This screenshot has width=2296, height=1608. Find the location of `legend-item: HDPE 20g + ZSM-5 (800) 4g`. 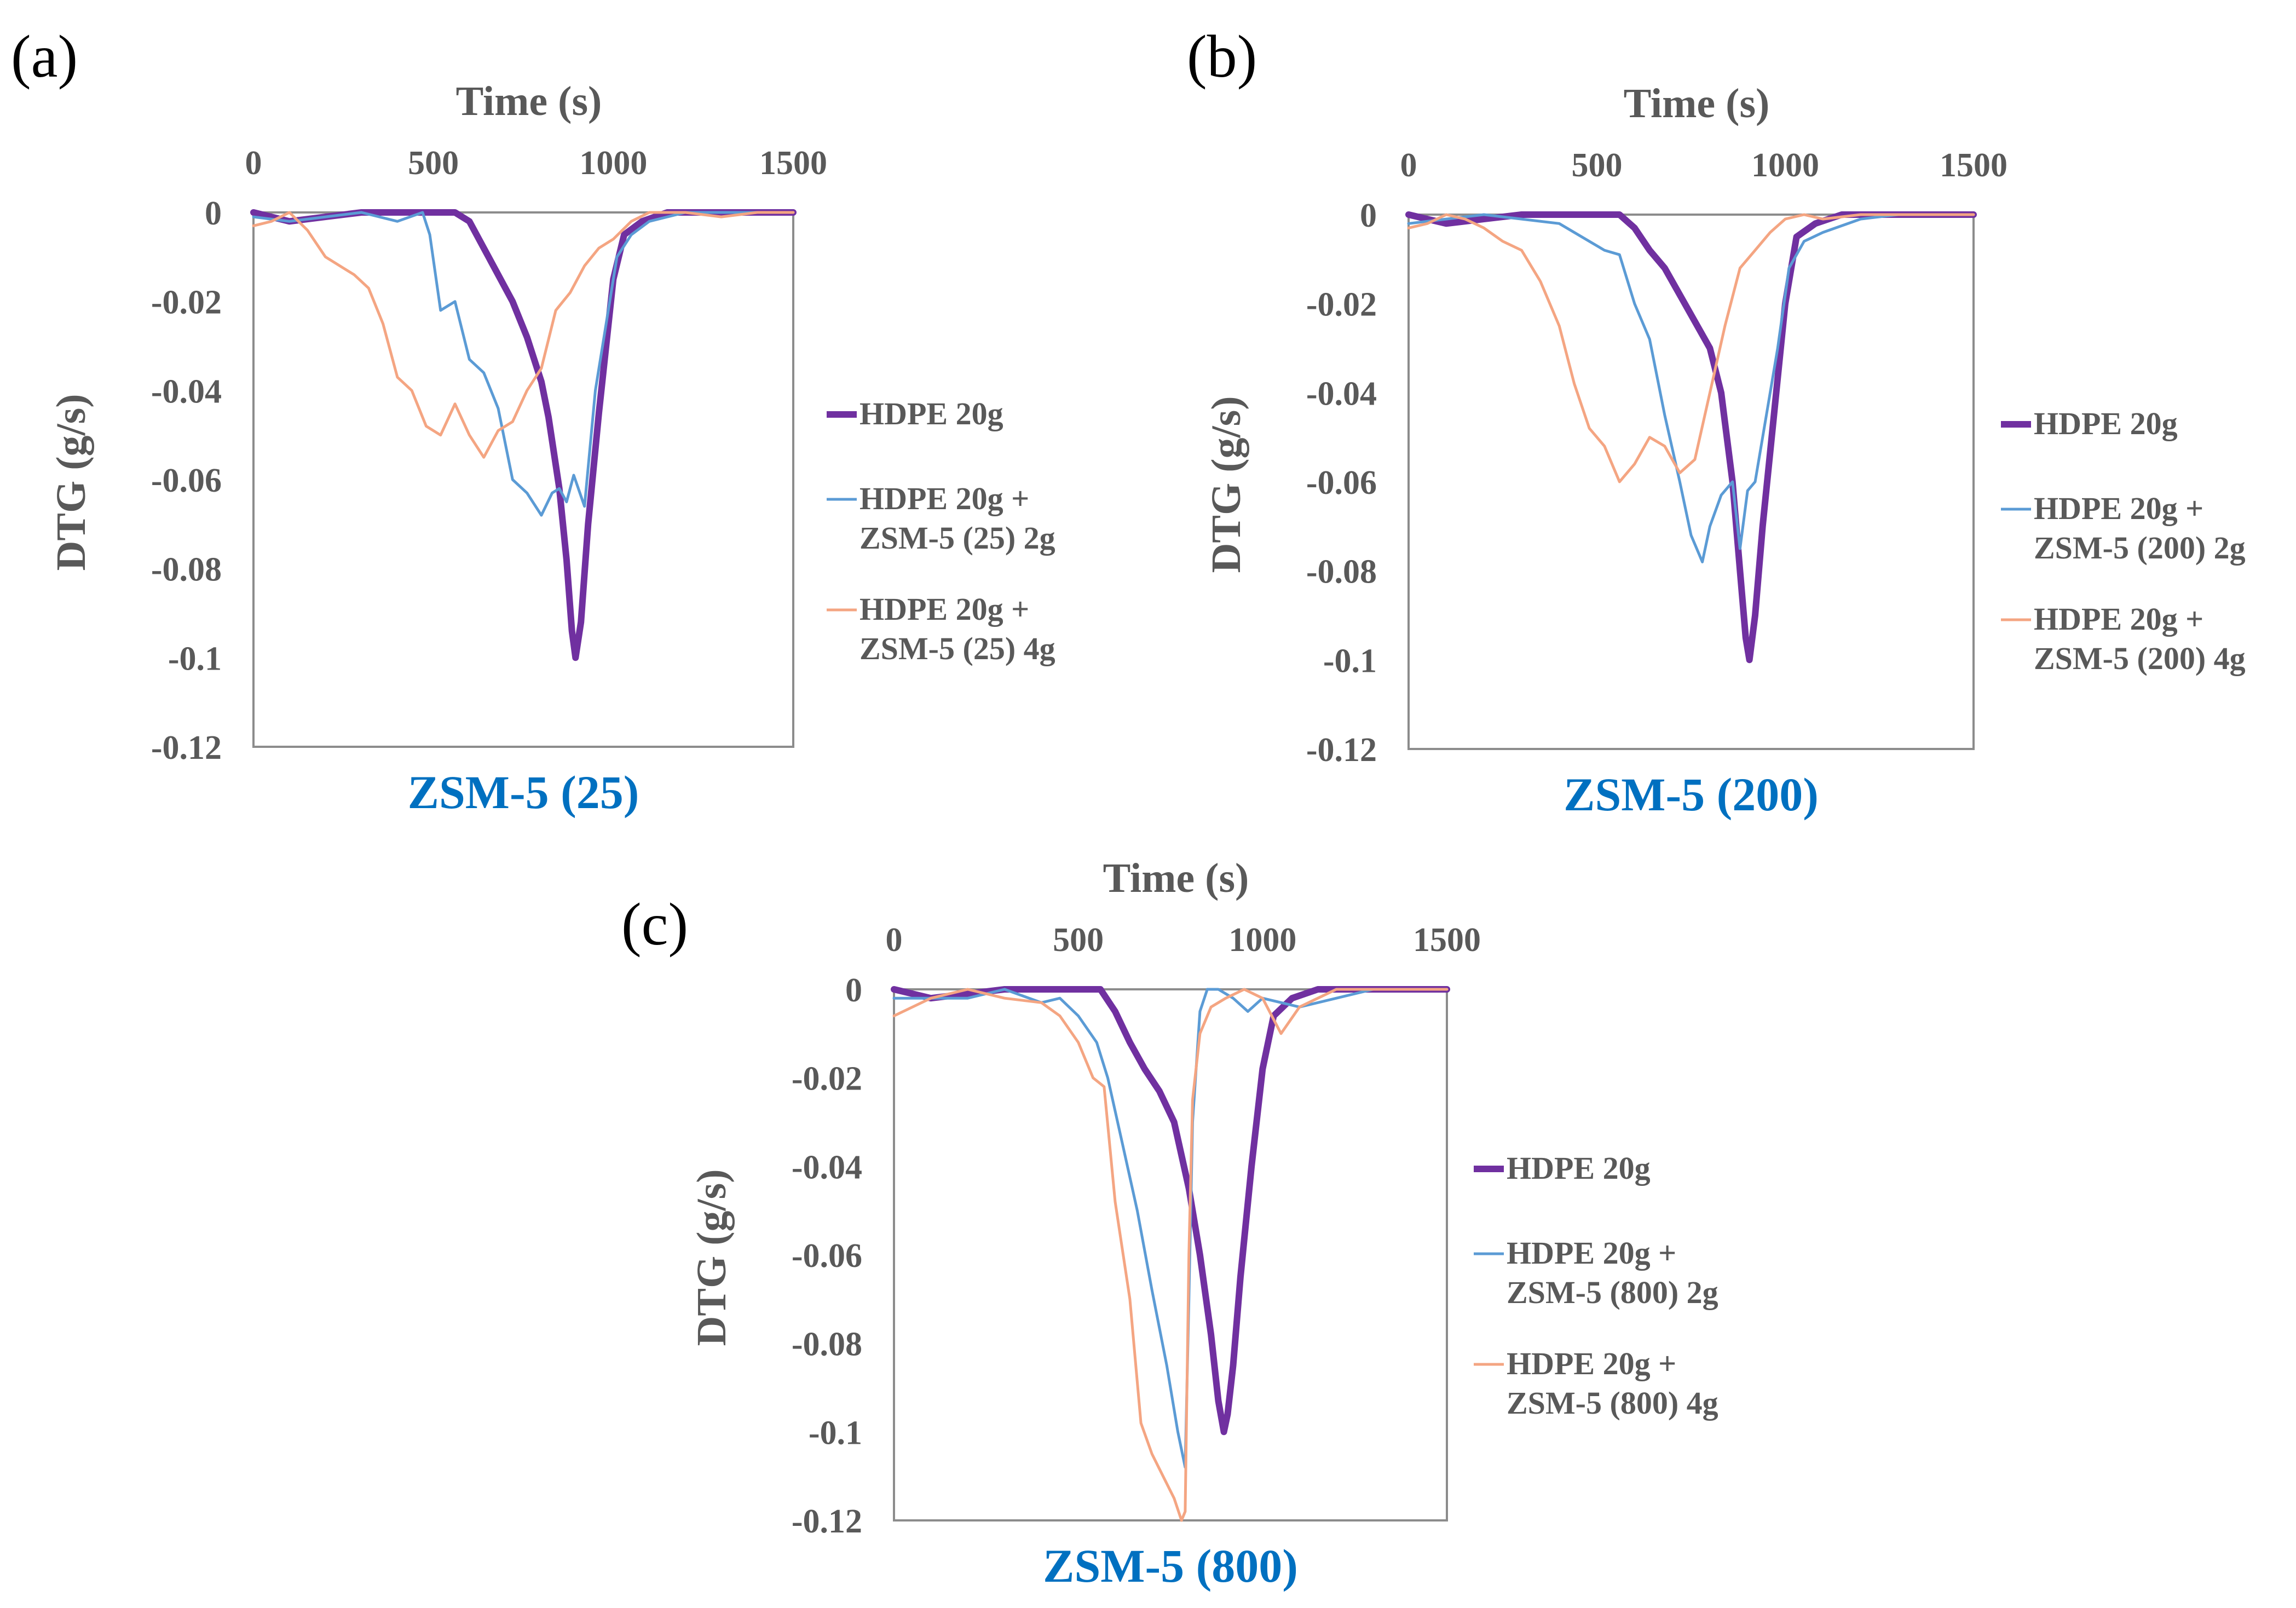

legend-item: HDPE 20g + ZSM-5 (800) 4g is located at coordinates (1596, 1383).